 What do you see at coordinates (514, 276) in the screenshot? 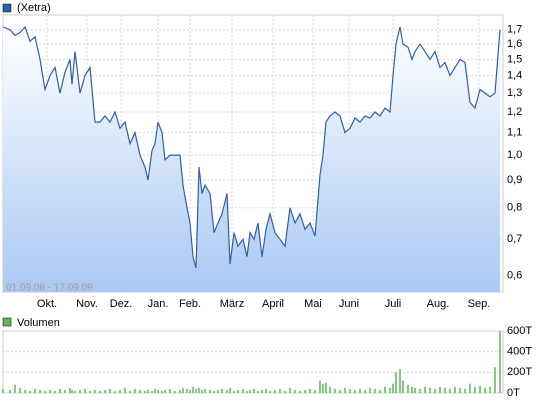
I see `y-tick-label: 0,6` at bounding box center [514, 276].